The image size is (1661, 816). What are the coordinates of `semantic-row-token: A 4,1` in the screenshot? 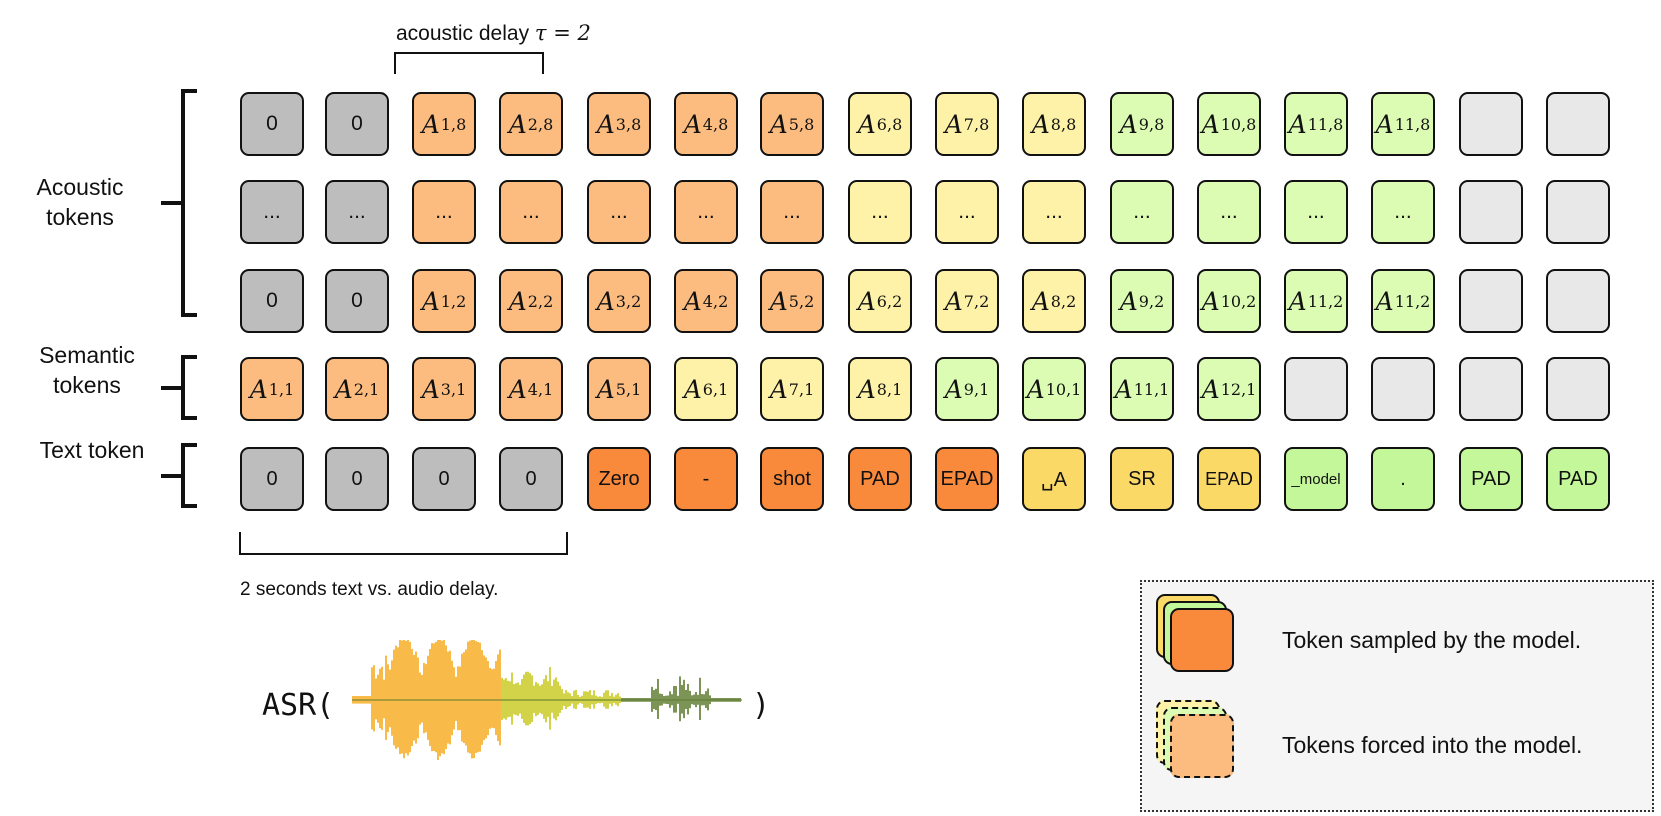 It's located at (531, 389).